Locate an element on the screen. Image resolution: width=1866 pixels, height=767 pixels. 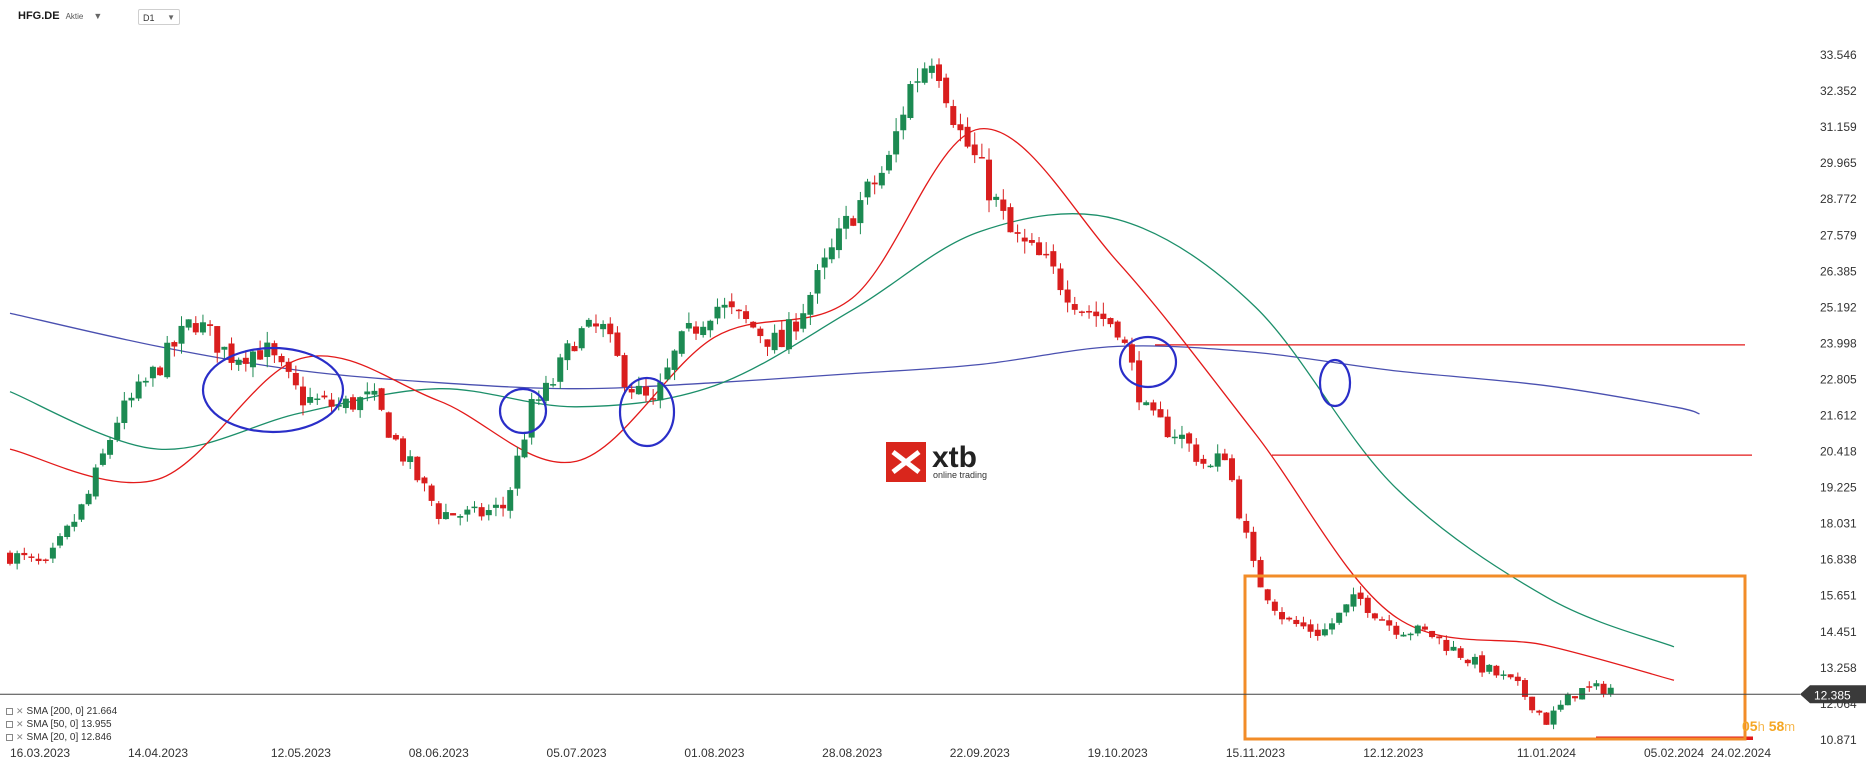
symbol-header: HFG.DE Aktie ▼ is located at coordinates (60, 16).